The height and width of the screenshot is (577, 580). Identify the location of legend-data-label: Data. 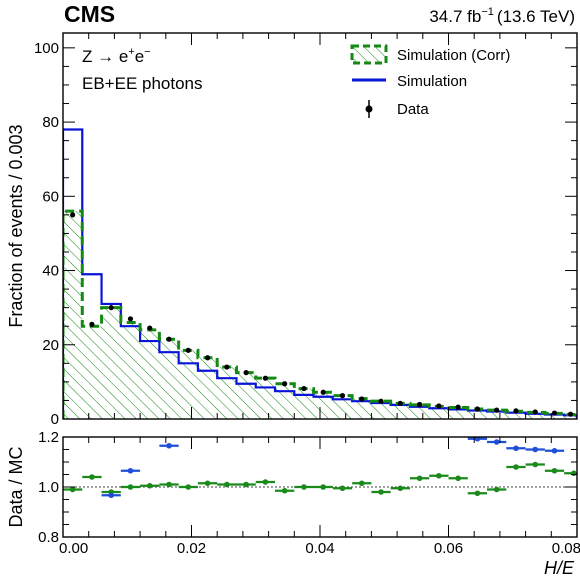
(413, 109).